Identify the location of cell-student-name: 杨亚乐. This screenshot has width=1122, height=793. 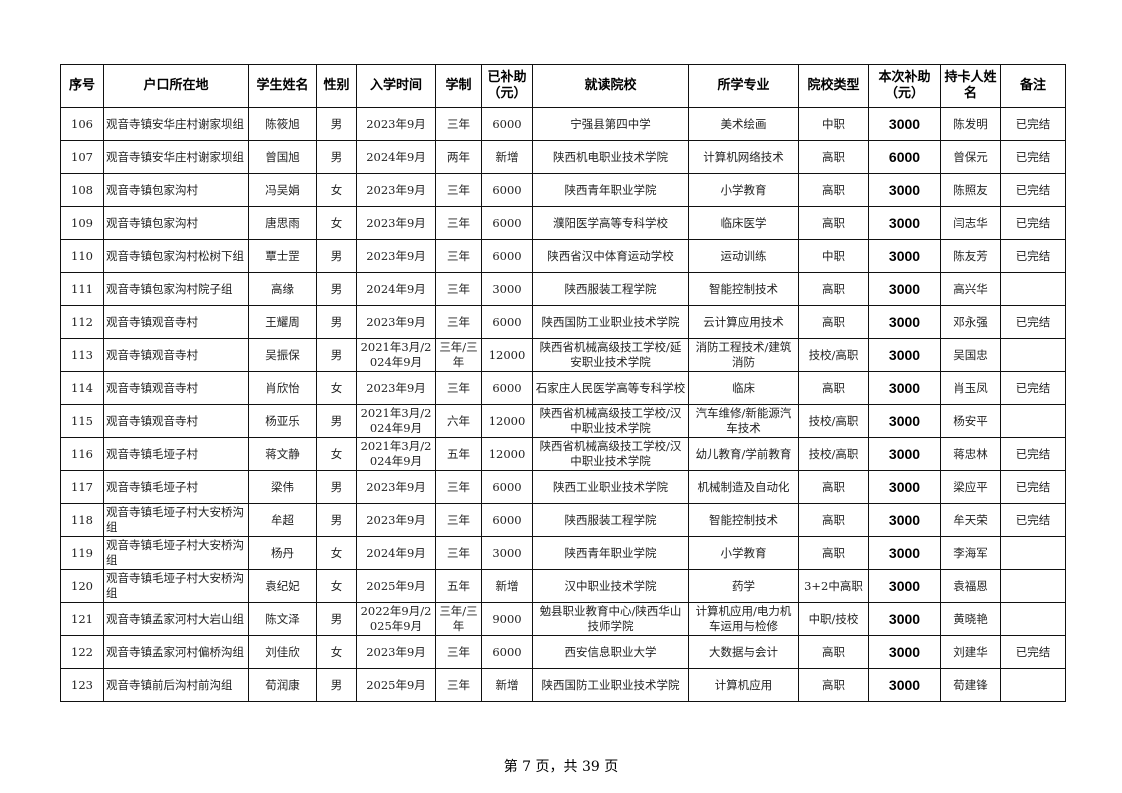
(282, 421).